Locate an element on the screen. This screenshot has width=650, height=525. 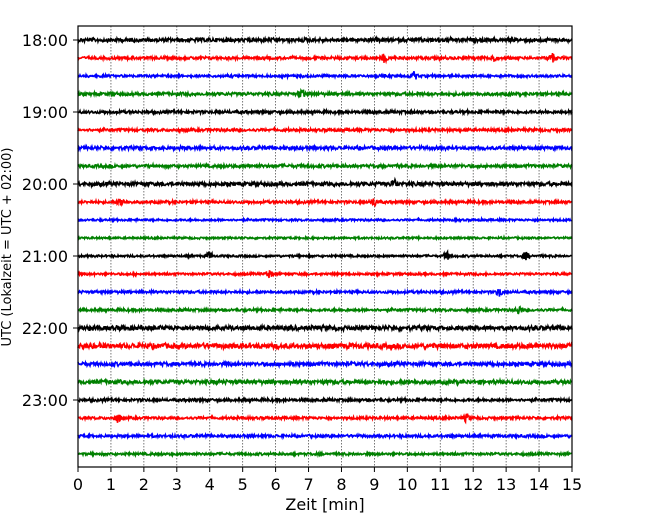
x-tick-label: 9 is located at coordinates (374, 484).